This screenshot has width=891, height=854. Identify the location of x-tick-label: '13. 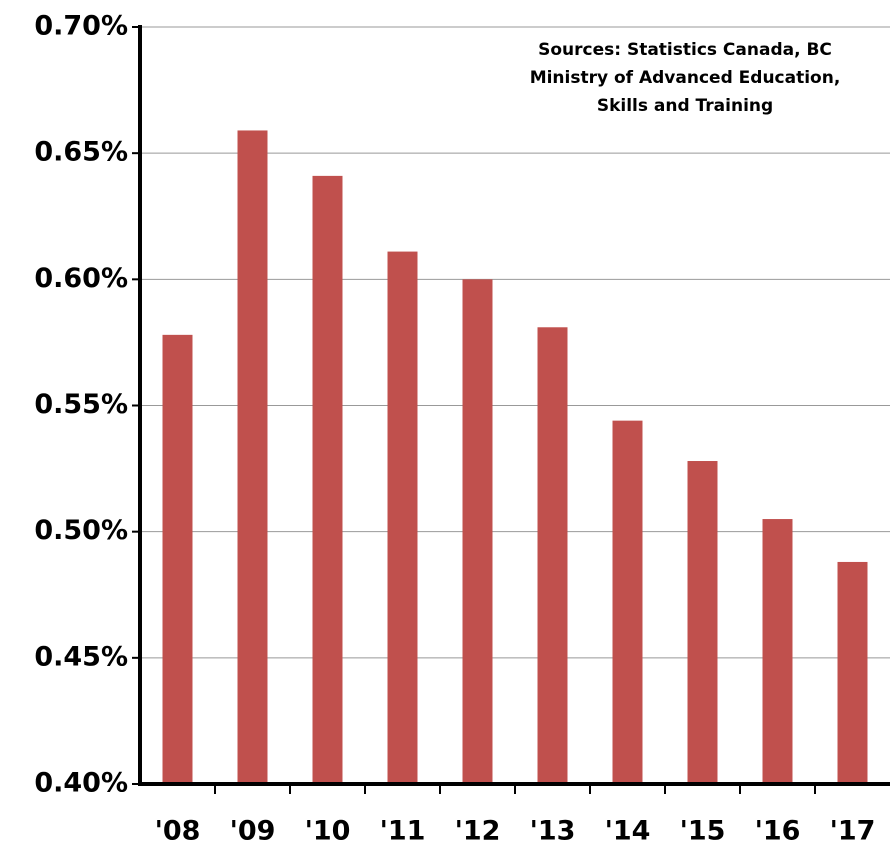
(553, 831).